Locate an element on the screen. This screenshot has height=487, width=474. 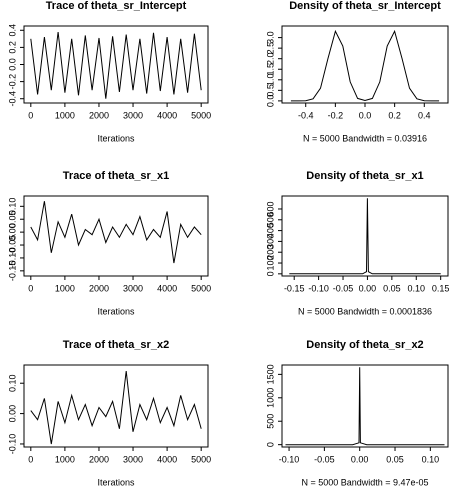
y-tick-label: -0.2 is located at coordinates (12, 82).